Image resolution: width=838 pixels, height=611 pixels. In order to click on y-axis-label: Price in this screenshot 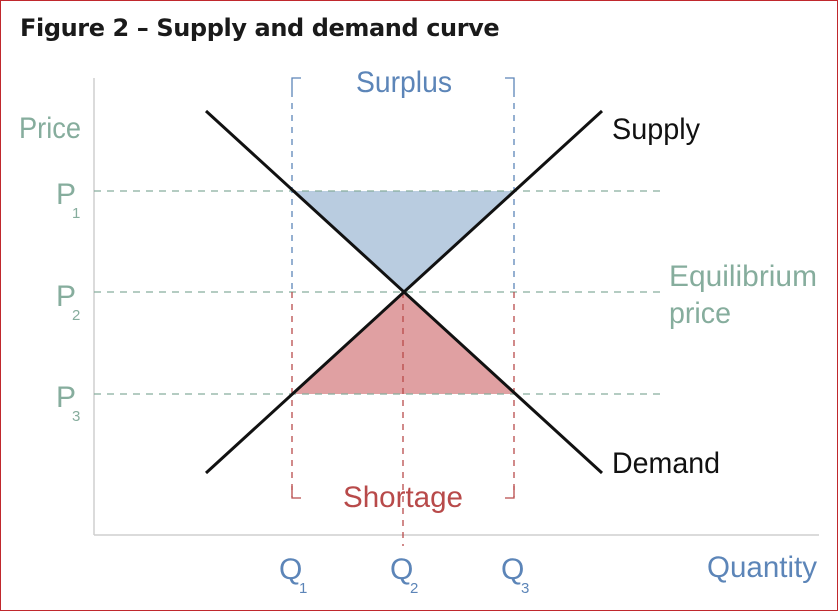, I will do `click(50, 128)`.